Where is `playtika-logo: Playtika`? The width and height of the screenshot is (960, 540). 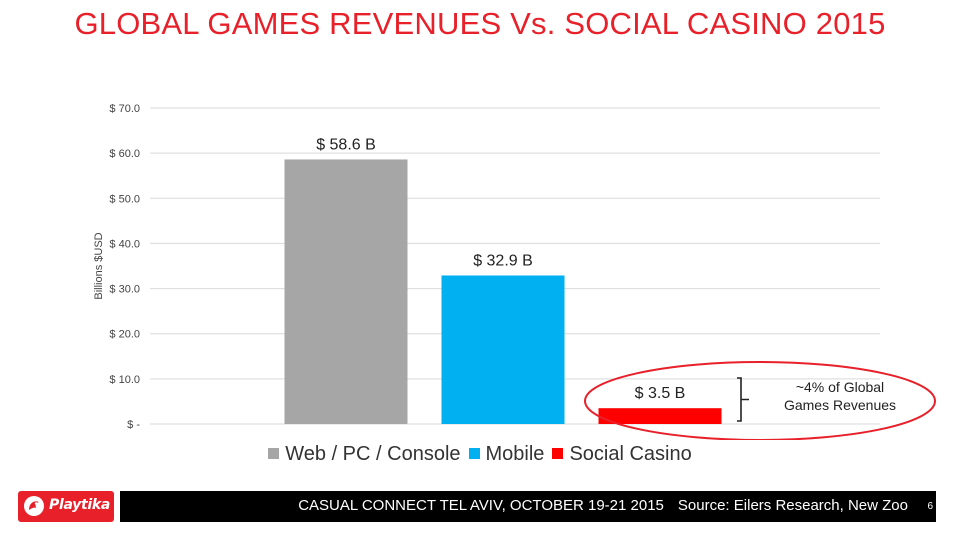
playtika-logo: Playtika is located at coordinates (66, 506).